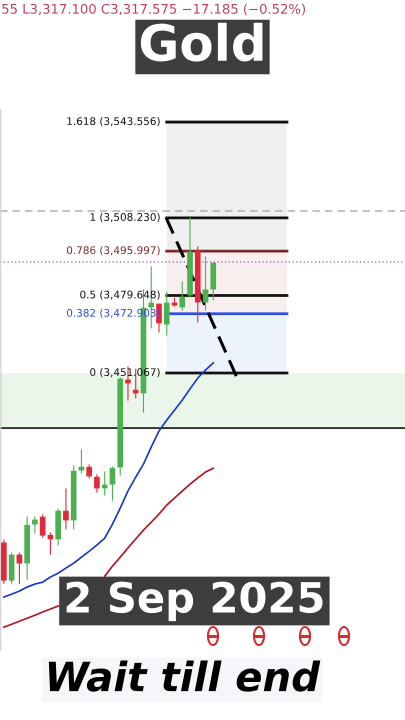 The image size is (405, 720). Describe the element at coordinates (125, 217) in the screenshot. I see `ref-line-label: 1 (3,508.230)` at that location.